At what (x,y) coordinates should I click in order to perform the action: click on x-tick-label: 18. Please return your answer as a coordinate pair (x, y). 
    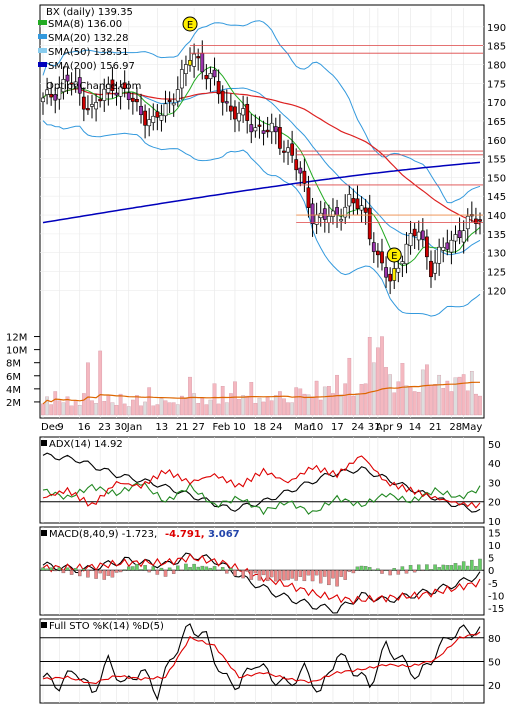
    Looking at the image, I should click on (259, 427).